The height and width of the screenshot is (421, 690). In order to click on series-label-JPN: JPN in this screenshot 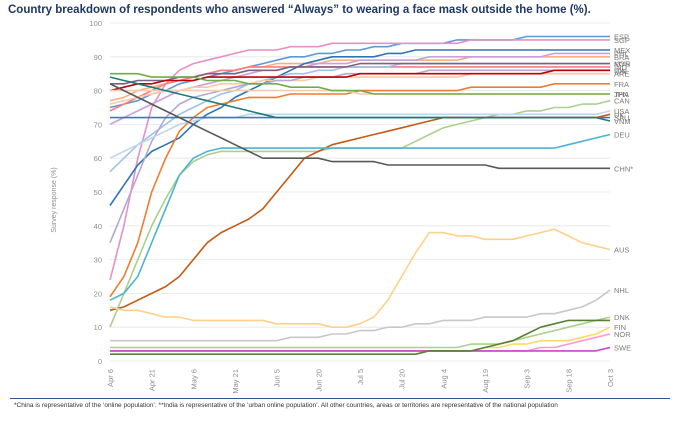, I will do `click(621, 94)`.